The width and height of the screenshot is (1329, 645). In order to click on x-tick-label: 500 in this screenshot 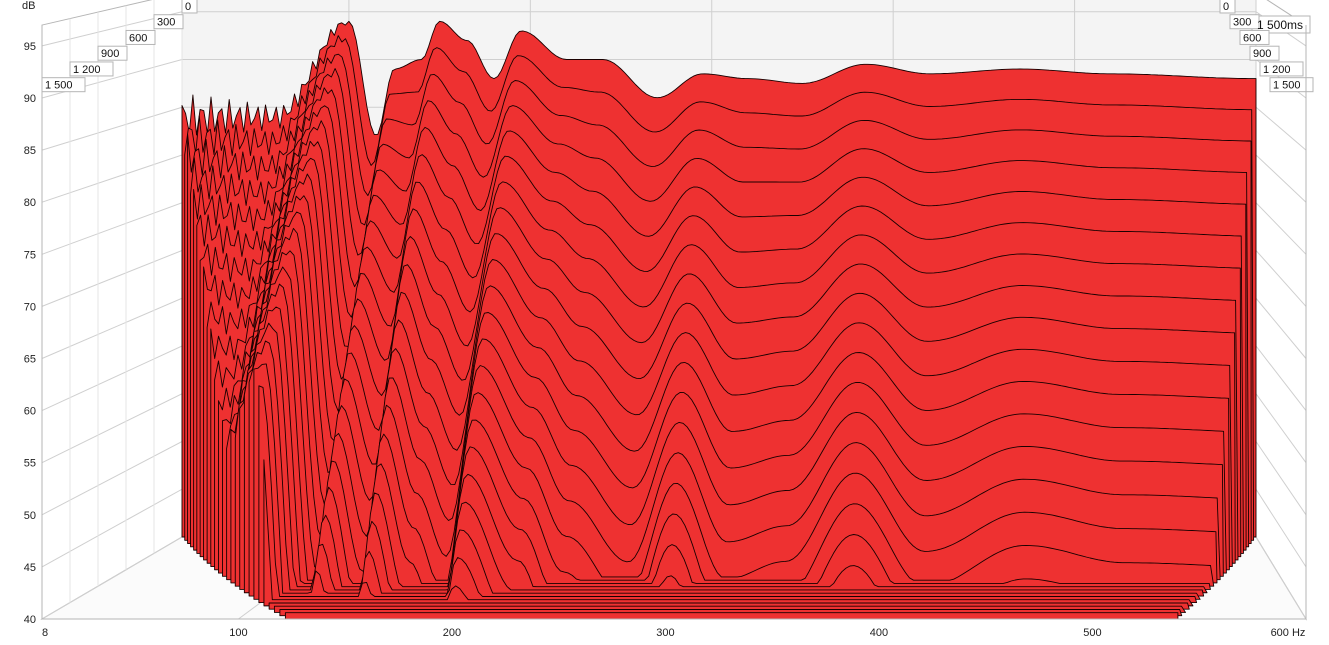, I will do `click(1092, 633)`.